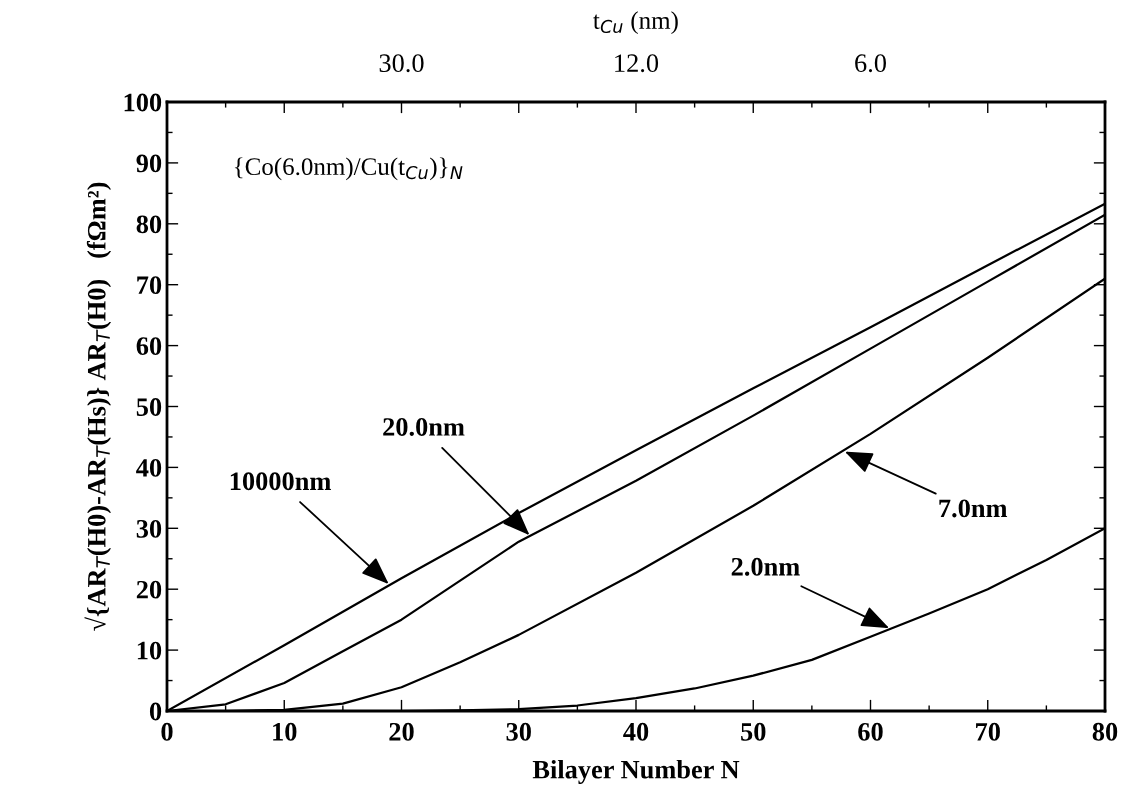 This screenshot has width=1134, height=812. What do you see at coordinates (753, 731) in the screenshot?
I see `x-tick-label: 50` at bounding box center [753, 731].